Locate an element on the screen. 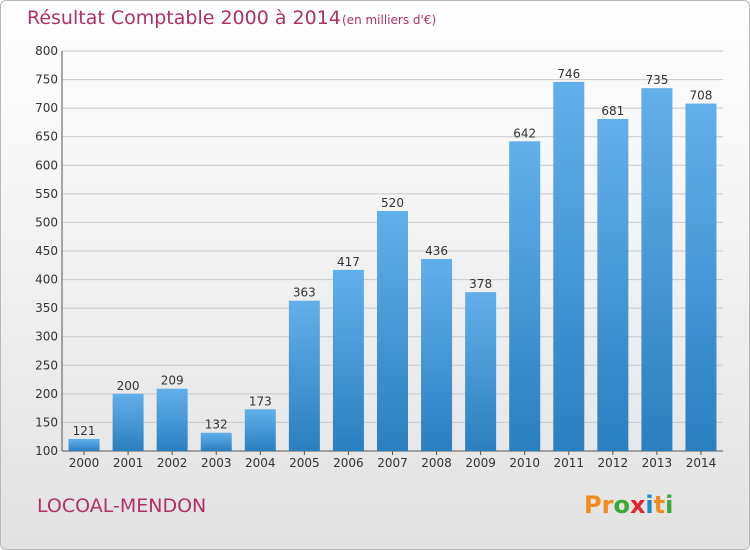 This screenshot has width=750, height=550. y-tick-label: 750 is located at coordinates (46, 80).